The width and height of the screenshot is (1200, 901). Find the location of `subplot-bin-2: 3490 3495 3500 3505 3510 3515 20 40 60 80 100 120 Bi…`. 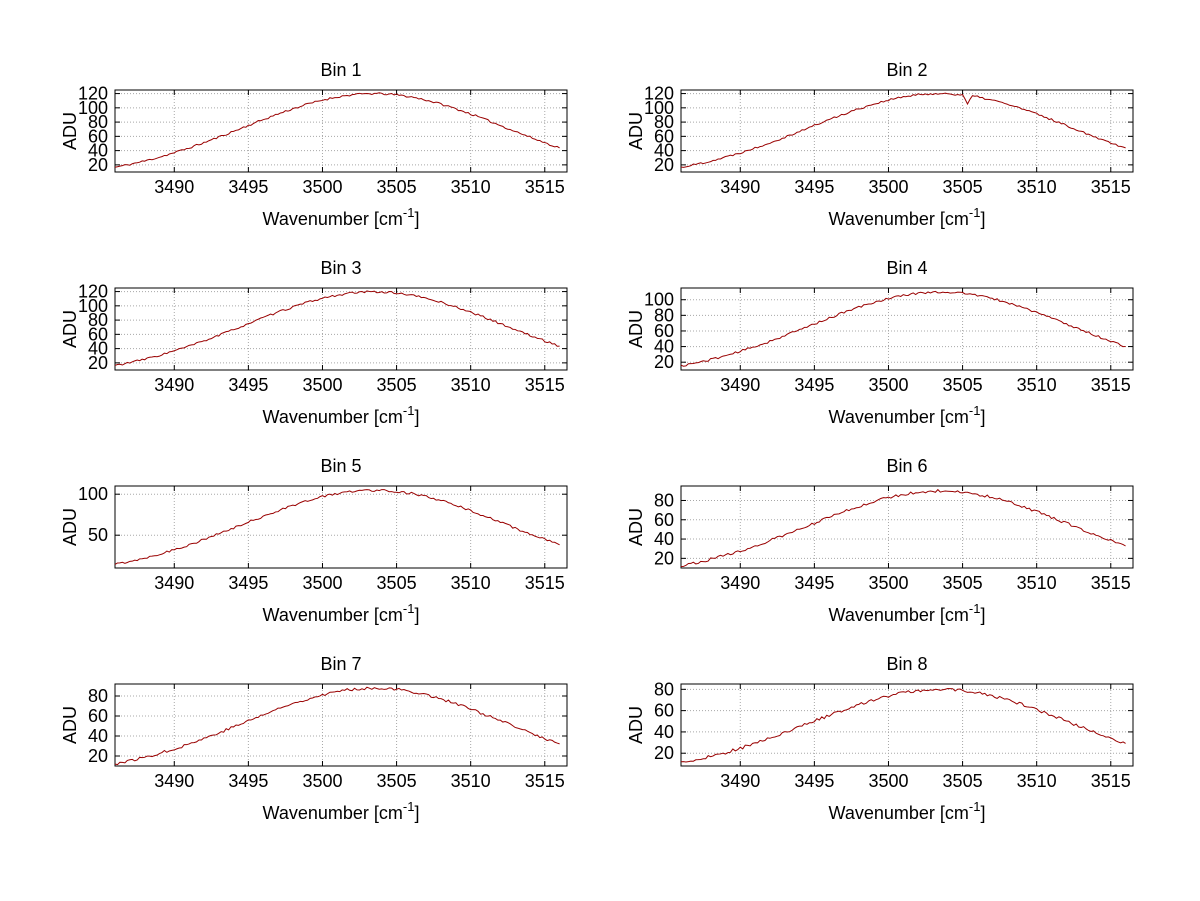

subplot-bin-2: 3490 3495 3500 3505 3510 3515 20 40 60 80 100 120 Bi… is located at coordinates (896, 139).